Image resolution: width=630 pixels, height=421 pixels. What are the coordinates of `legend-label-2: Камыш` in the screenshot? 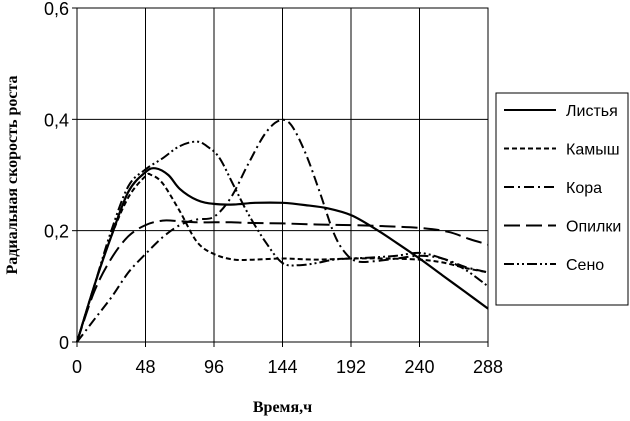 It's located at (593, 150).